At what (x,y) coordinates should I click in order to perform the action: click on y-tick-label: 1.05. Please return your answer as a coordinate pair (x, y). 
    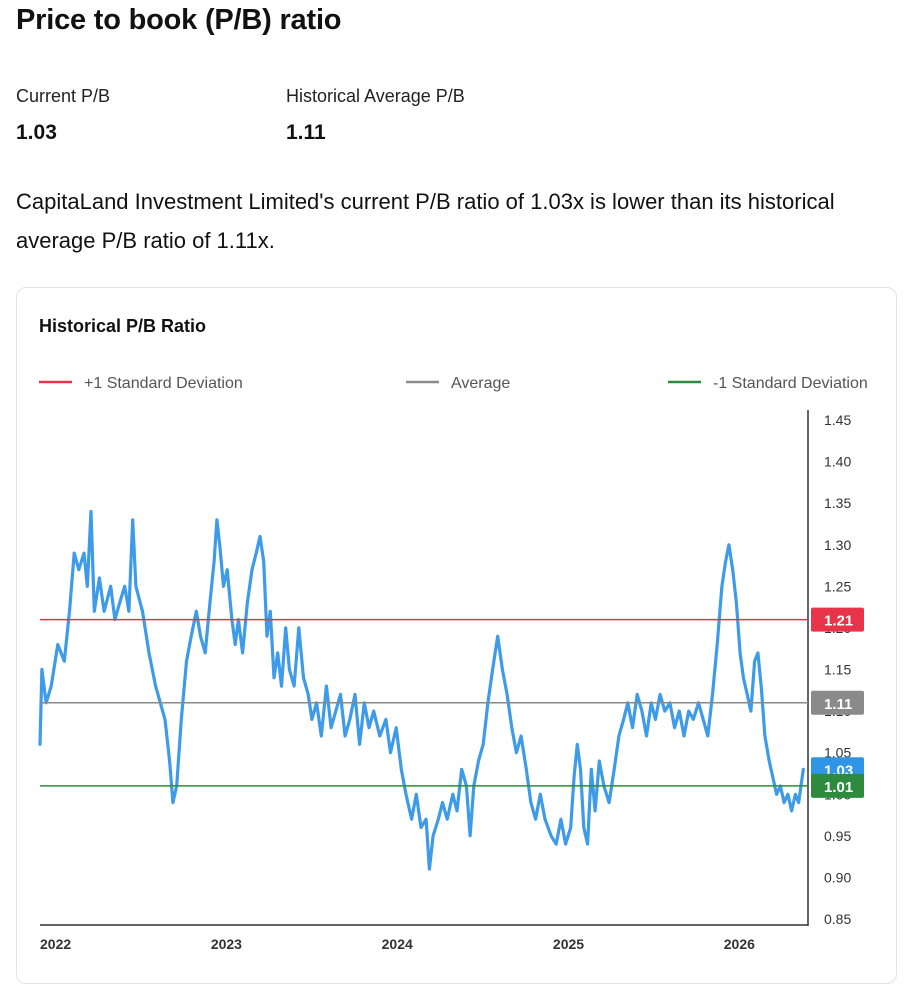
    Looking at the image, I should click on (837, 753).